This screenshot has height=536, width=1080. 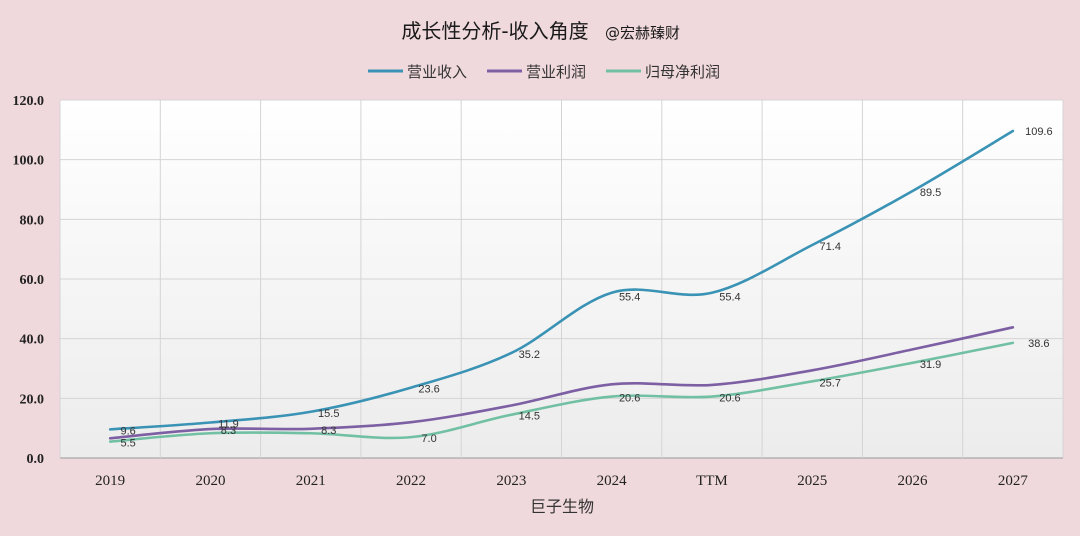 What do you see at coordinates (830, 383) in the screenshot?
I see `data-label-net-profit: 25.7` at bounding box center [830, 383].